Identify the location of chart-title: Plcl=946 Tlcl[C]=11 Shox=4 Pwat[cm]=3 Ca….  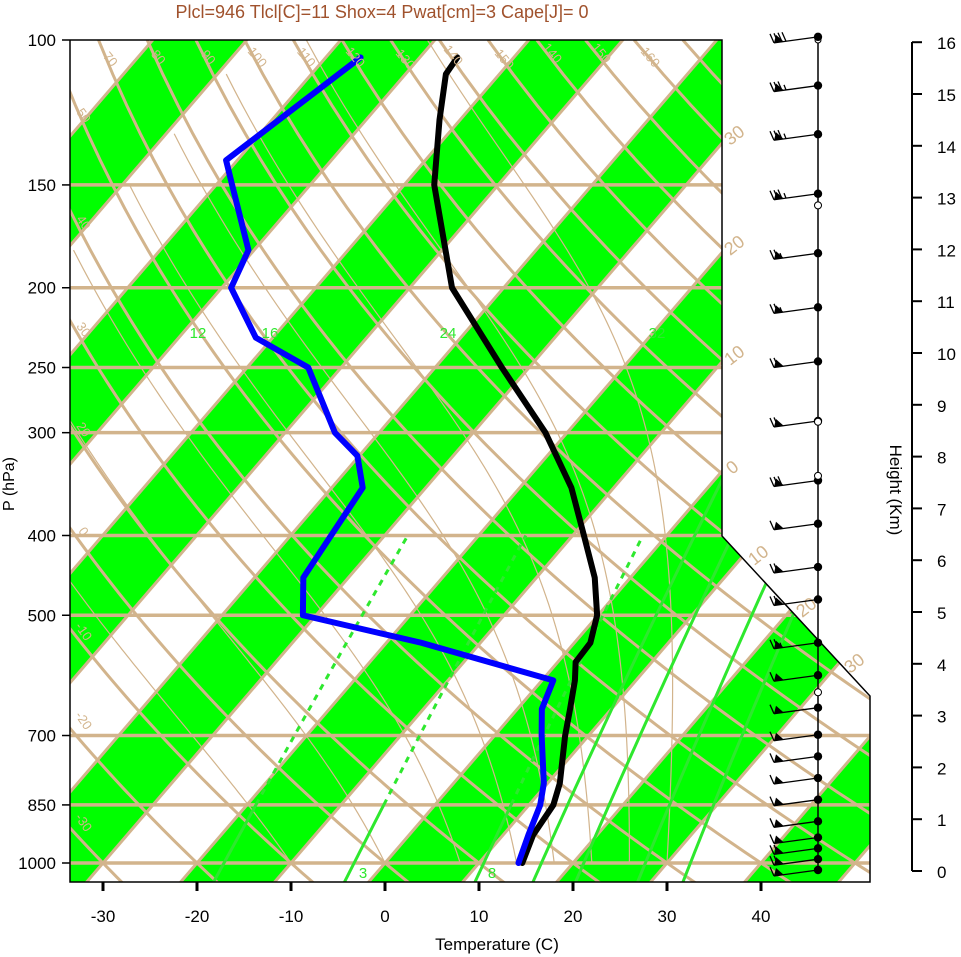
(381, 12).